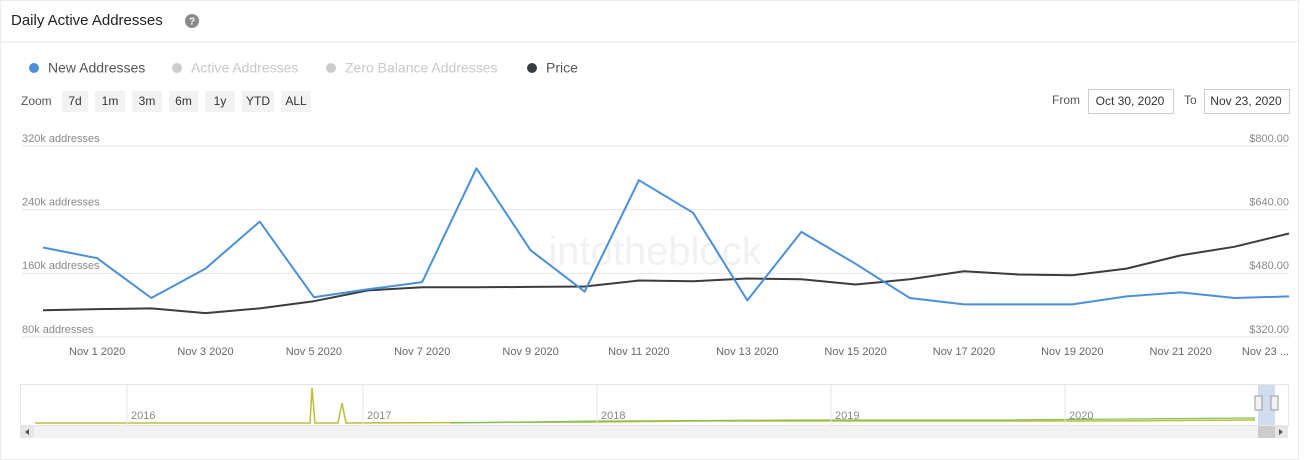 The image size is (1309, 460). I want to click on zoom-button-label: 1m, so click(110, 101).